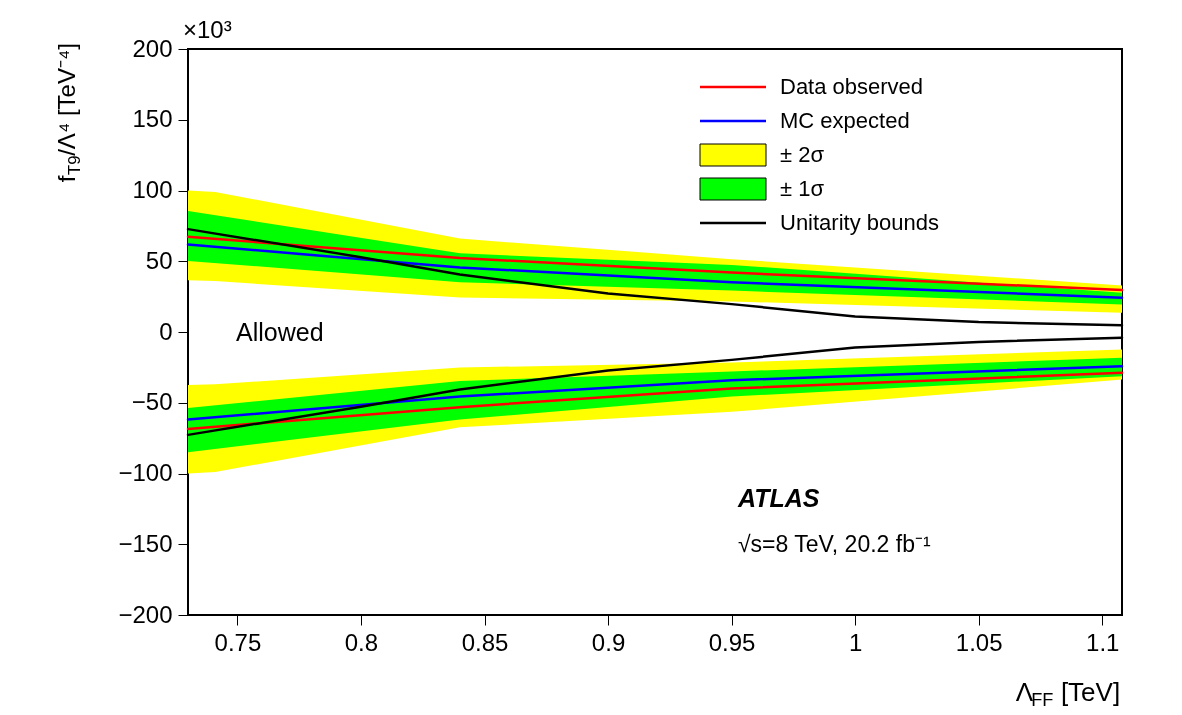 The image size is (1182, 715). What do you see at coordinates (159, 260) in the screenshot?
I see `y-tick-label: 50` at bounding box center [159, 260].